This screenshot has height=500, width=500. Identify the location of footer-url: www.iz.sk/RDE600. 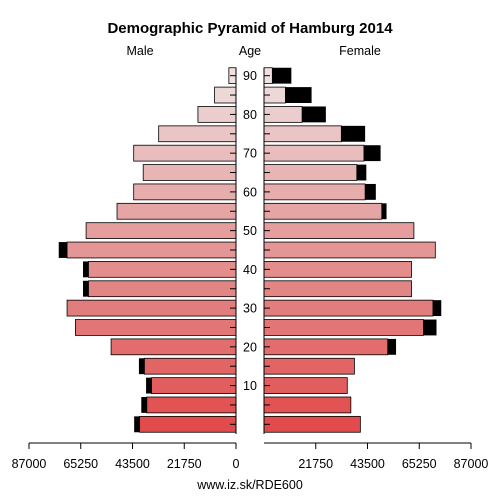
(249, 485).